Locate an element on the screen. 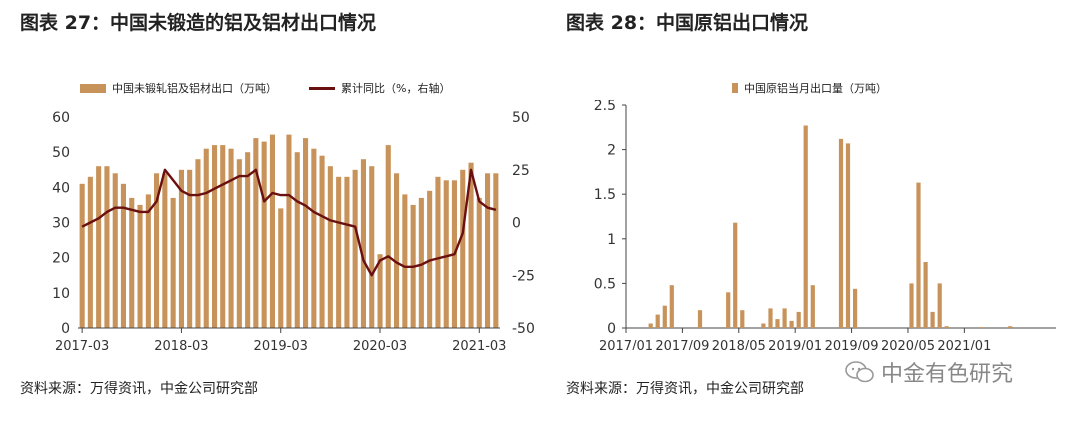  x-tick-label: 2020/05 is located at coordinates (908, 344).